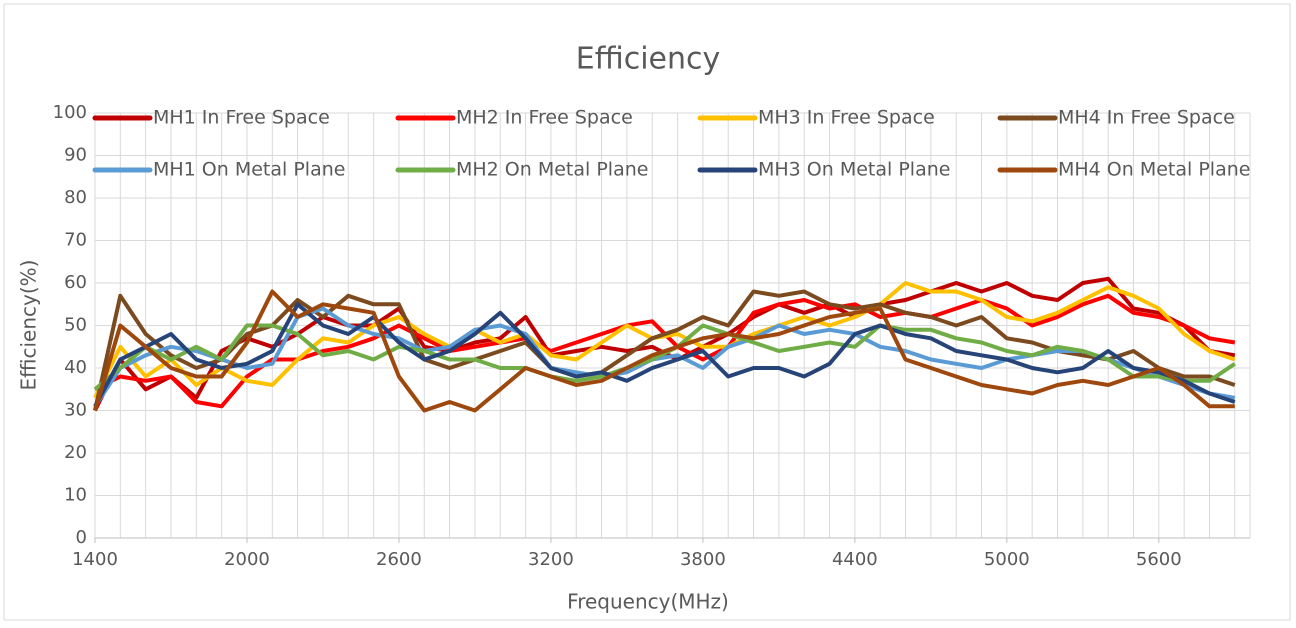 The height and width of the screenshot is (628, 1296). I want to click on legend-label: MH2 On Metal Plane, so click(552, 170).